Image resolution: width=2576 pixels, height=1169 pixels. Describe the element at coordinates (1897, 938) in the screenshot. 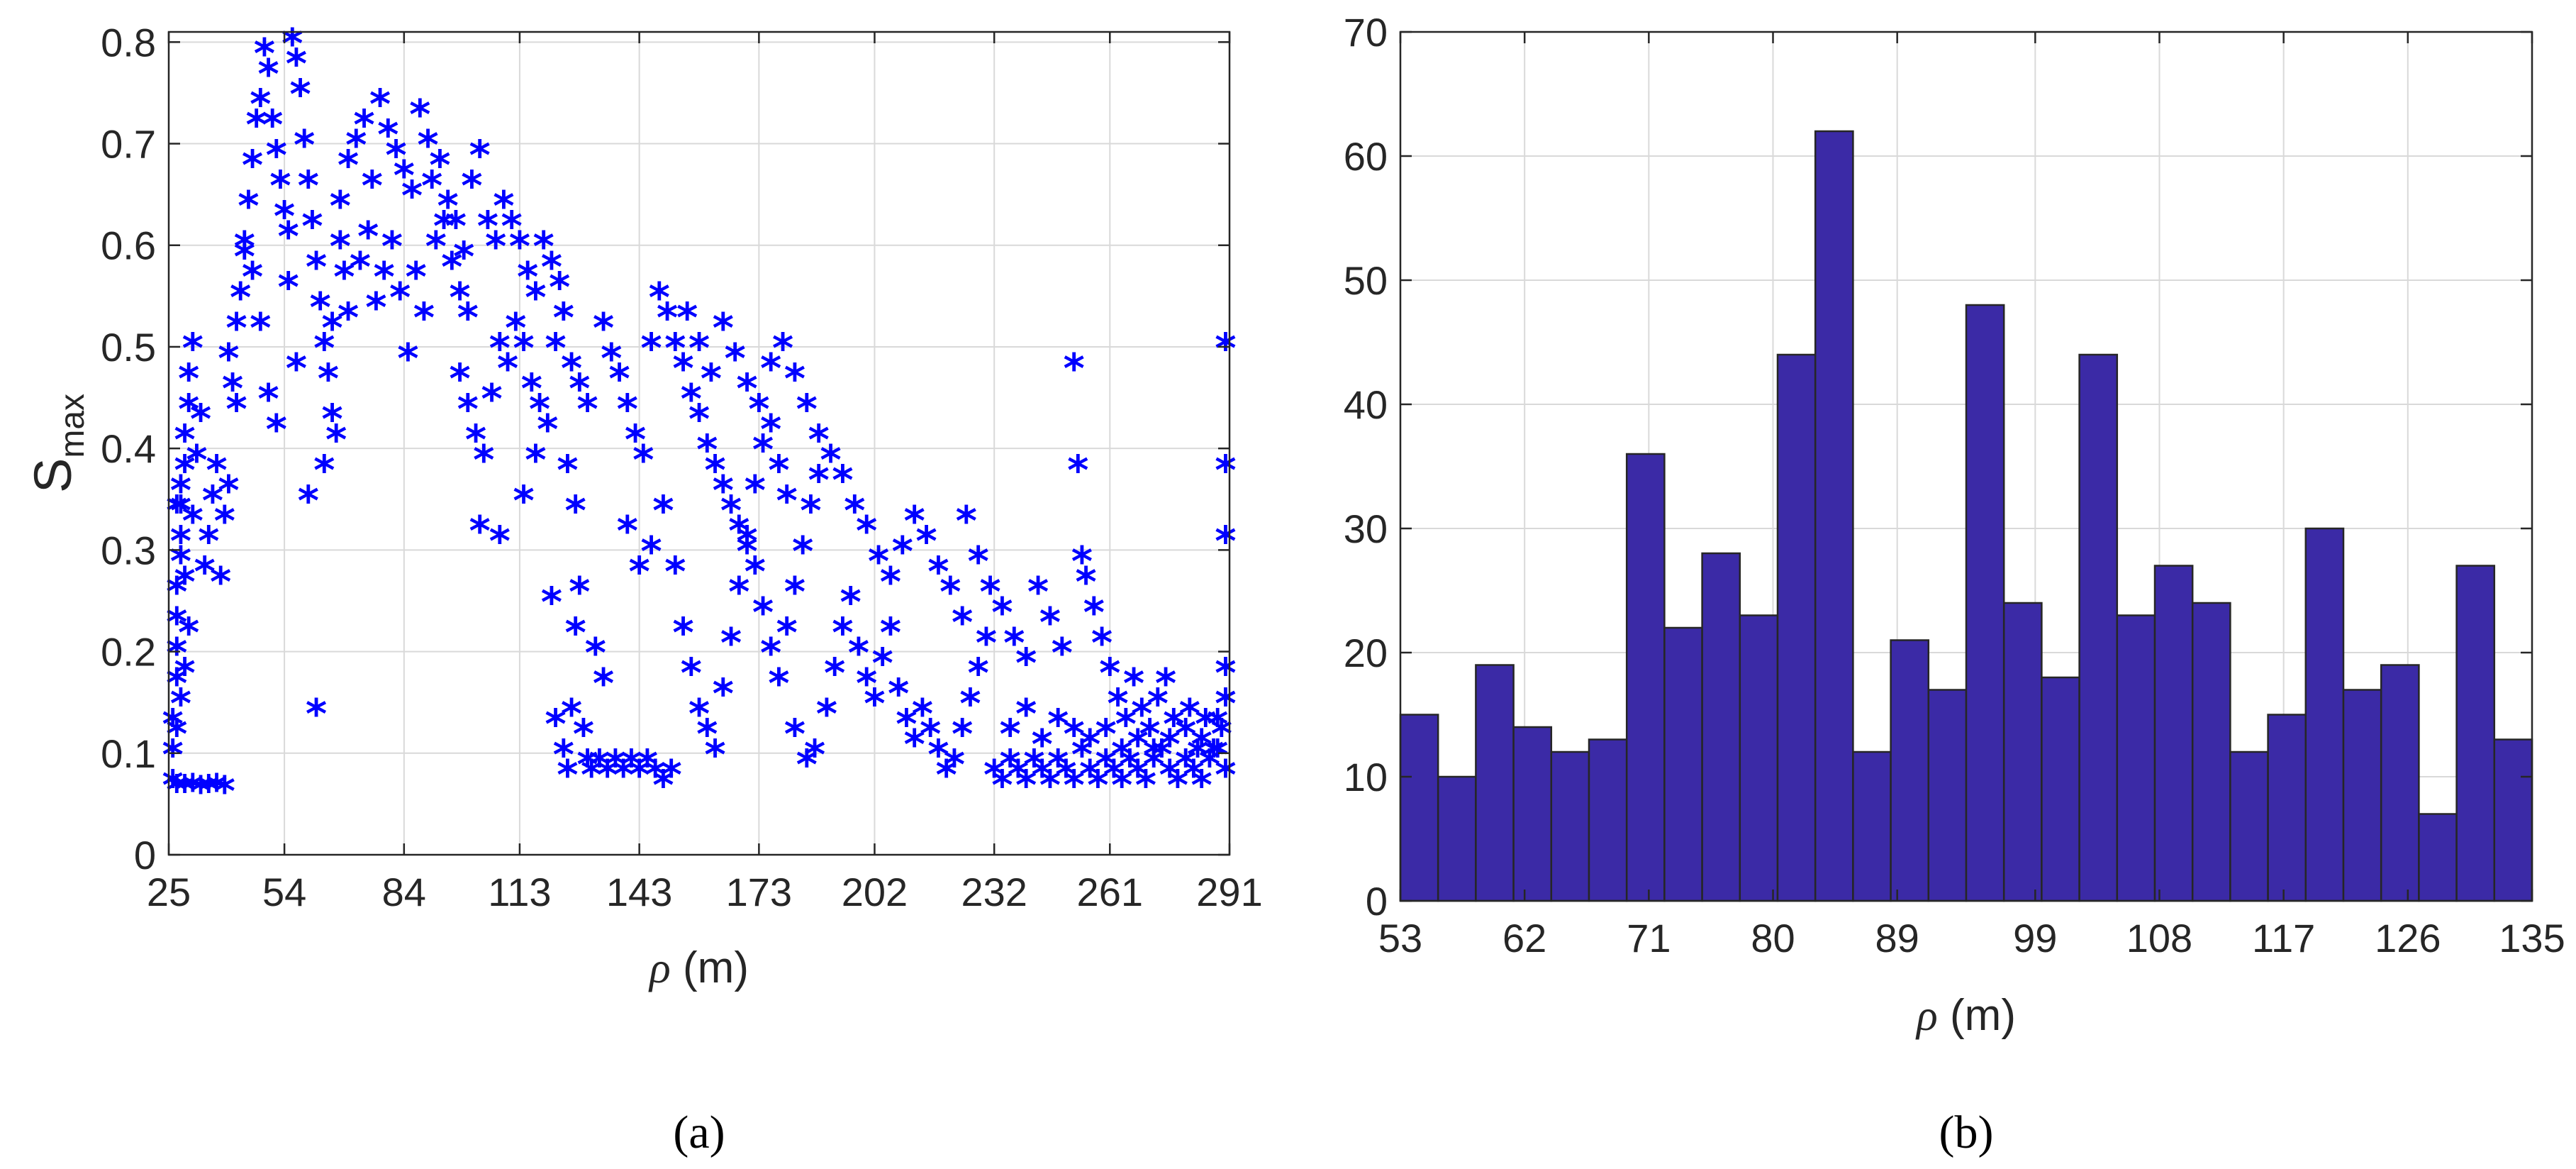

I see `x-tick-label: 89` at that location.